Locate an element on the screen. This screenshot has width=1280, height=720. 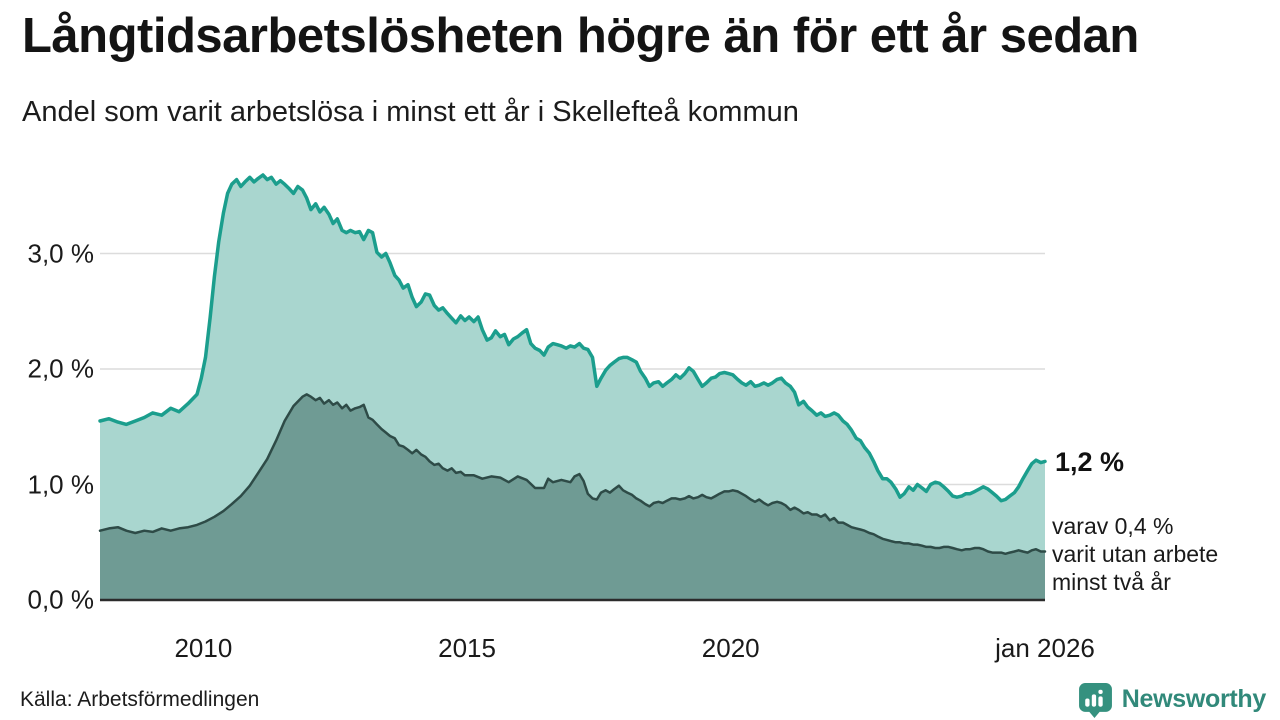
subset-annotation-line: varit utan arbete is located at coordinates (1135, 554).